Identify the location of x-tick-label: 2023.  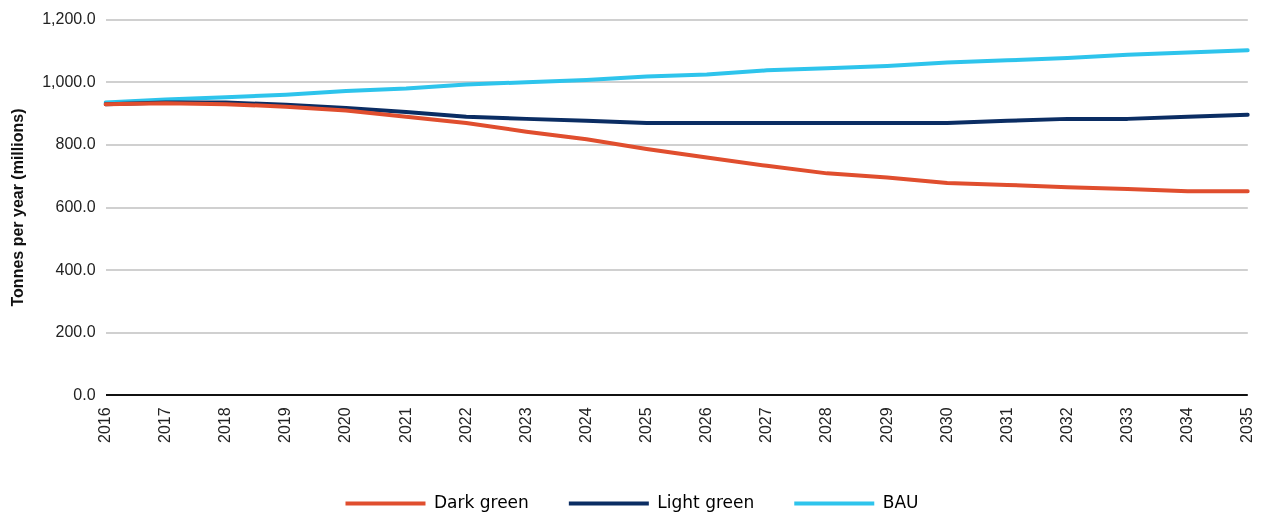
(525, 425).